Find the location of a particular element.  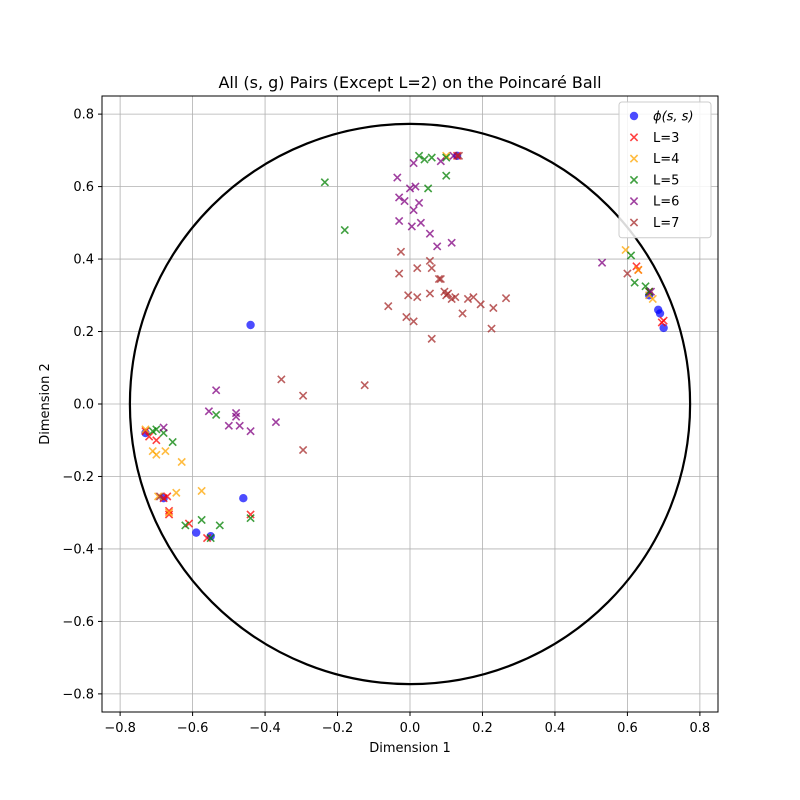

legend: ϕ(s, s) L=3 L=4 L=5 L=6 L=7 is located at coordinates (665, 170).